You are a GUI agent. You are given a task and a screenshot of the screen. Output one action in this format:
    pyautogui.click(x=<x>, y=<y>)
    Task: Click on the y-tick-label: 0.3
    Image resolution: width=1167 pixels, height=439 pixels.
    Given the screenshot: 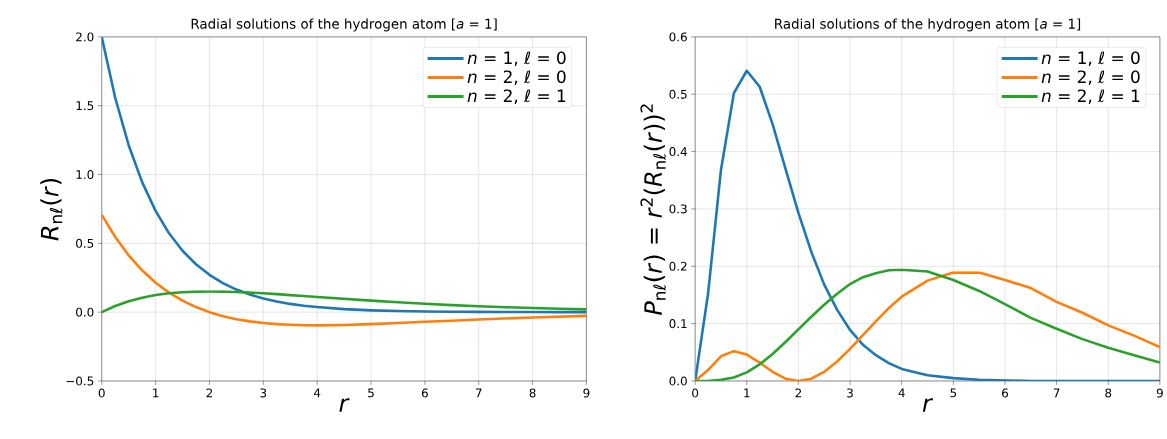 What is the action you would take?
    pyautogui.click(x=678, y=209)
    